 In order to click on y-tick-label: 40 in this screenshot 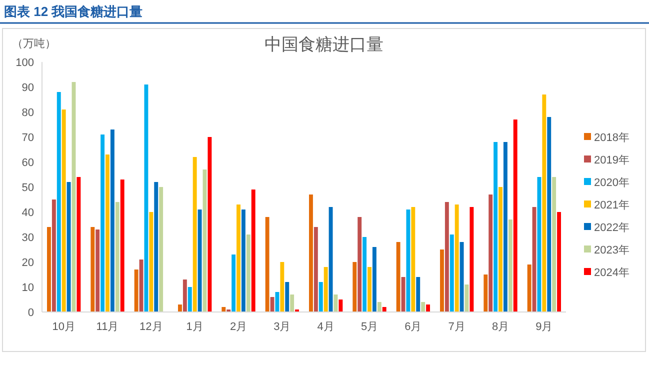, I will do `click(28, 213)`.